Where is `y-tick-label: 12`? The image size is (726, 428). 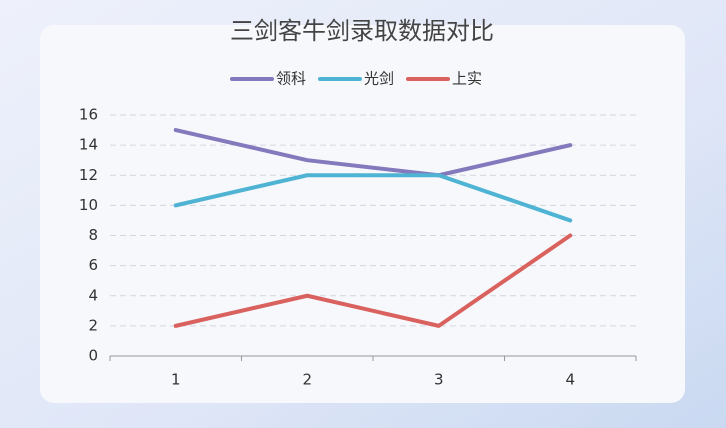
y-tick-label: 12 is located at coordinates (88, 175).